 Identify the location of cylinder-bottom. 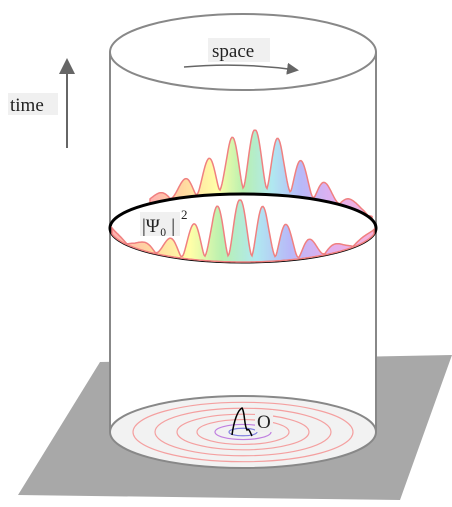
(243, 432).